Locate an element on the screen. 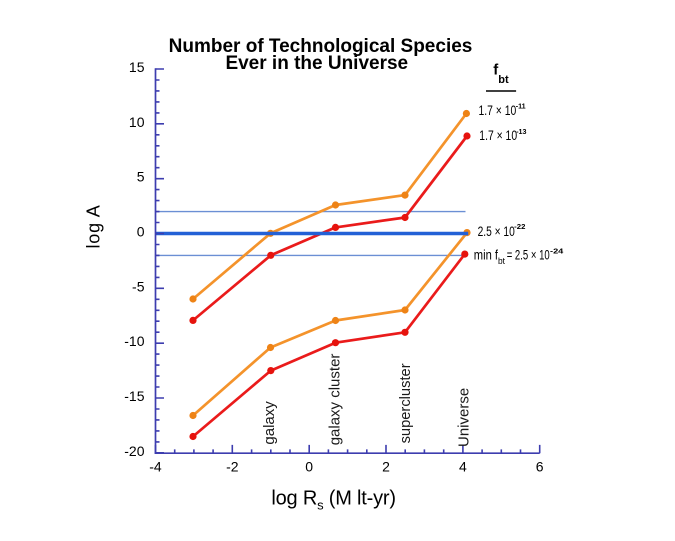 The width and height of the screenshot is (675, 541). svg-text: -2 is located at coordinates (232, 467).